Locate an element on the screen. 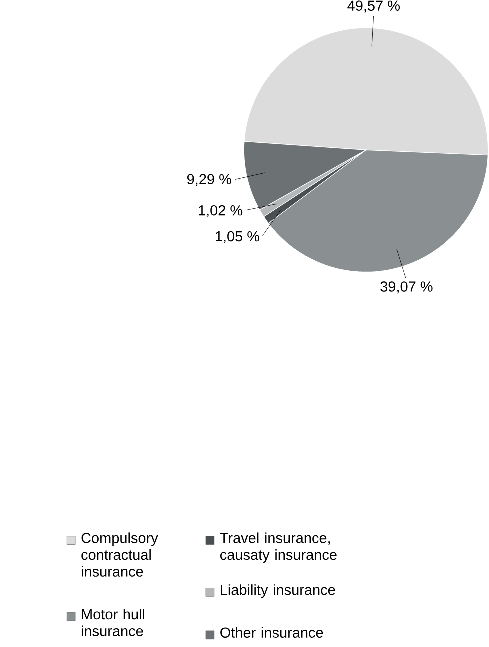  legend-label: Compulsory contractual insurance is located at coordinates (120, 554).